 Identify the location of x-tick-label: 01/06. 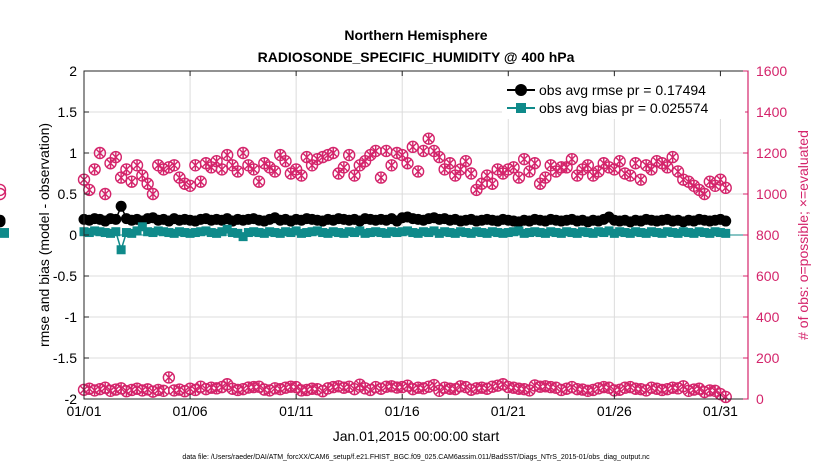
(190, 411).